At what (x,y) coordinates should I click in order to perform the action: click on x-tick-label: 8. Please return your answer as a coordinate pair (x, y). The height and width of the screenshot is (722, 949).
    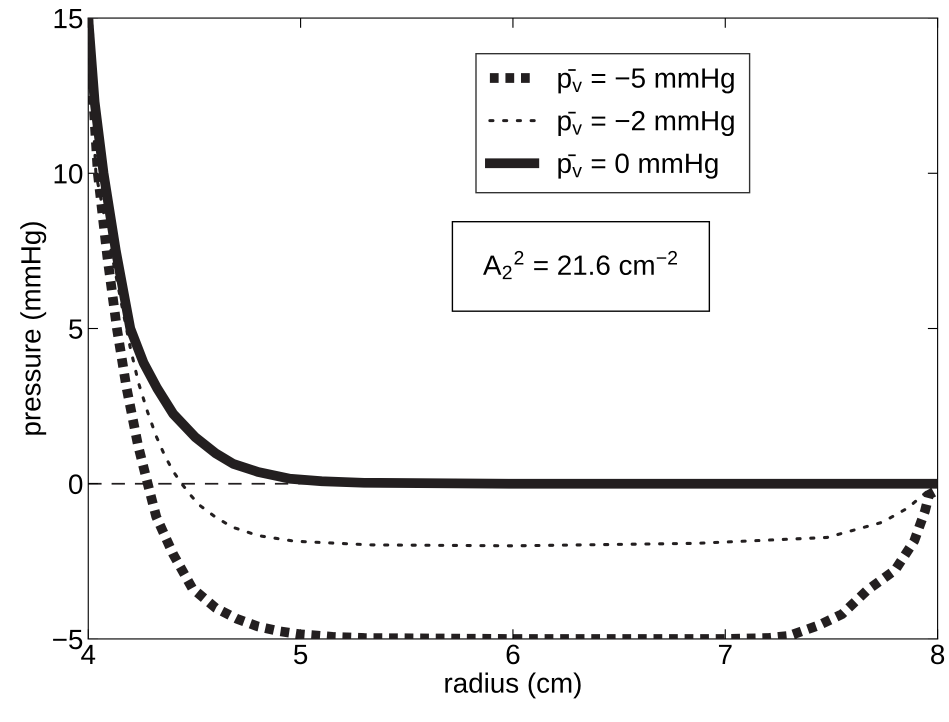
    Looking at the image, I should click on (937, 654).